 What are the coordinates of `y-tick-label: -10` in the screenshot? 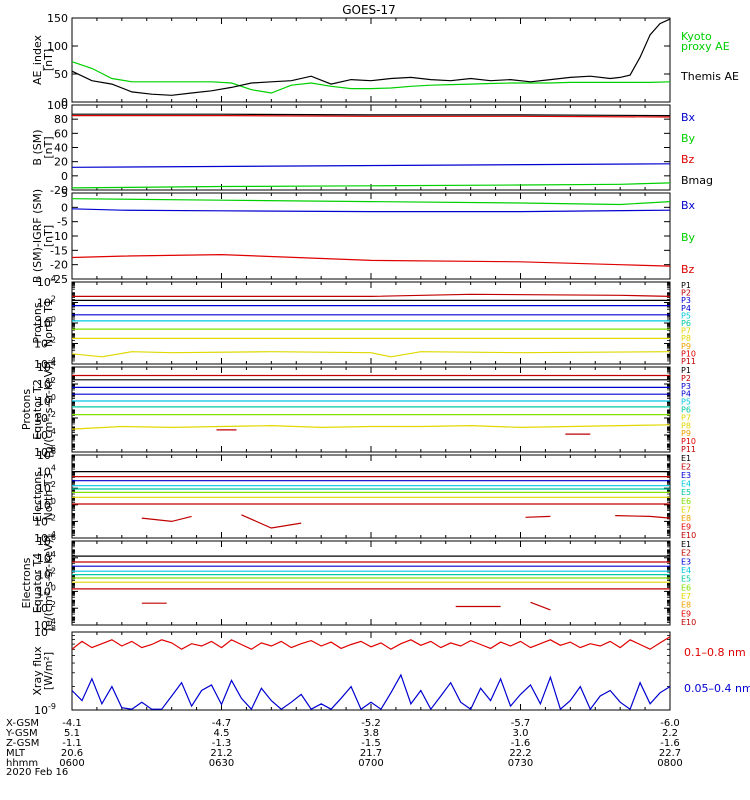 It's located at (59, 236).